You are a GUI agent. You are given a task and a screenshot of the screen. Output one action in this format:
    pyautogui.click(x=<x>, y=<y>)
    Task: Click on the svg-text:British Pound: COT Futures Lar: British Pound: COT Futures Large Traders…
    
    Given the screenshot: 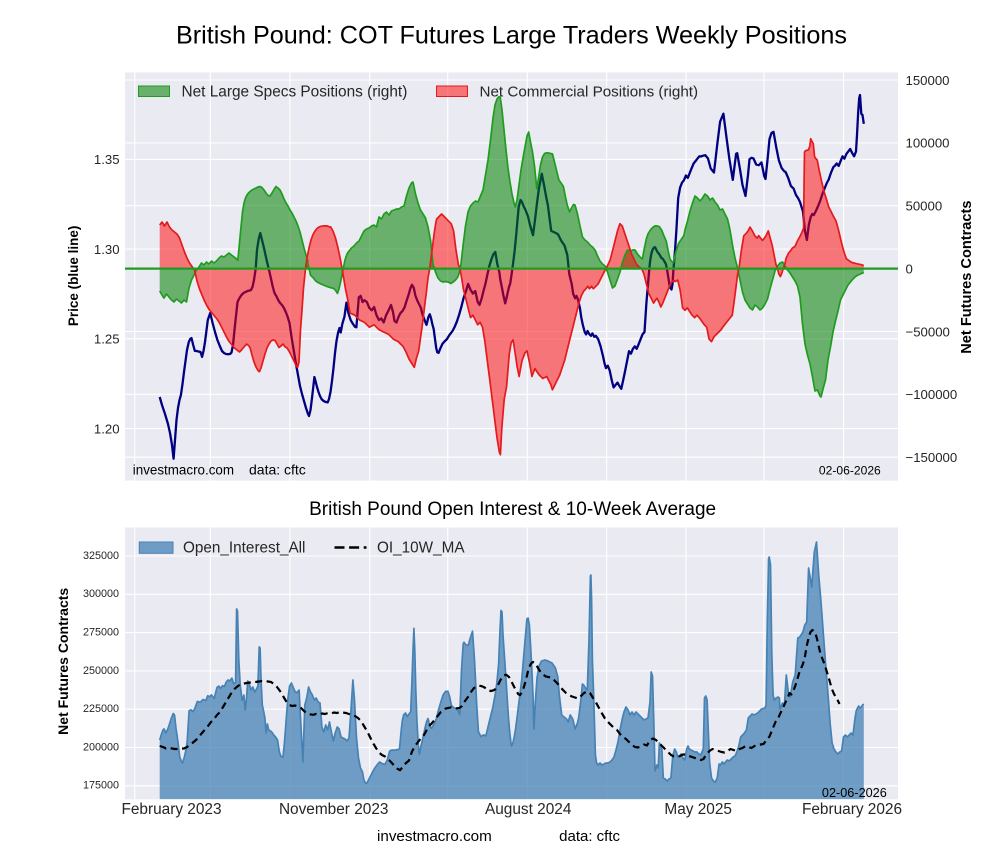 What is the action you would take?
    pyautogui.click(x=511, y=35)
    